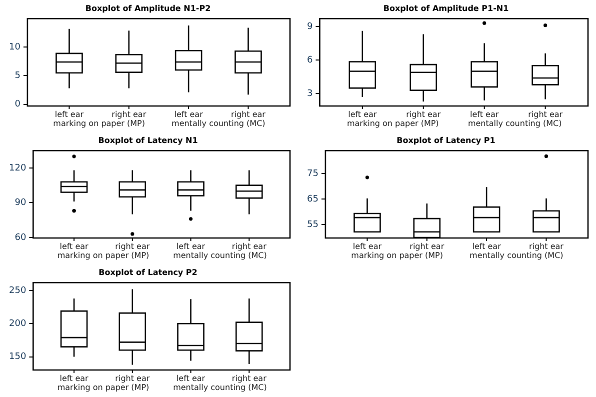  I want to click on y-tick-label: 200, so click(17, 323).